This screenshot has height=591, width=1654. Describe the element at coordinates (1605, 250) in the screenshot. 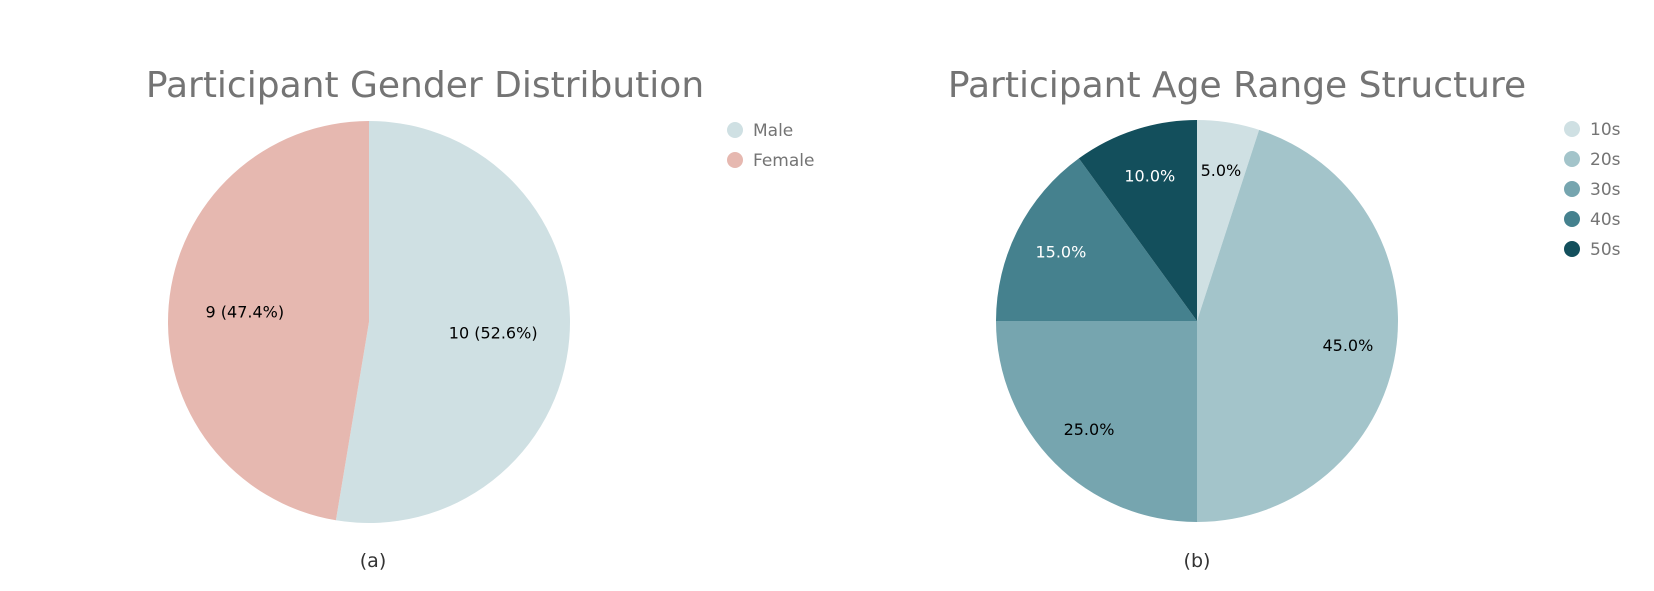

I see `legend-label-50s: 50s` at that location.